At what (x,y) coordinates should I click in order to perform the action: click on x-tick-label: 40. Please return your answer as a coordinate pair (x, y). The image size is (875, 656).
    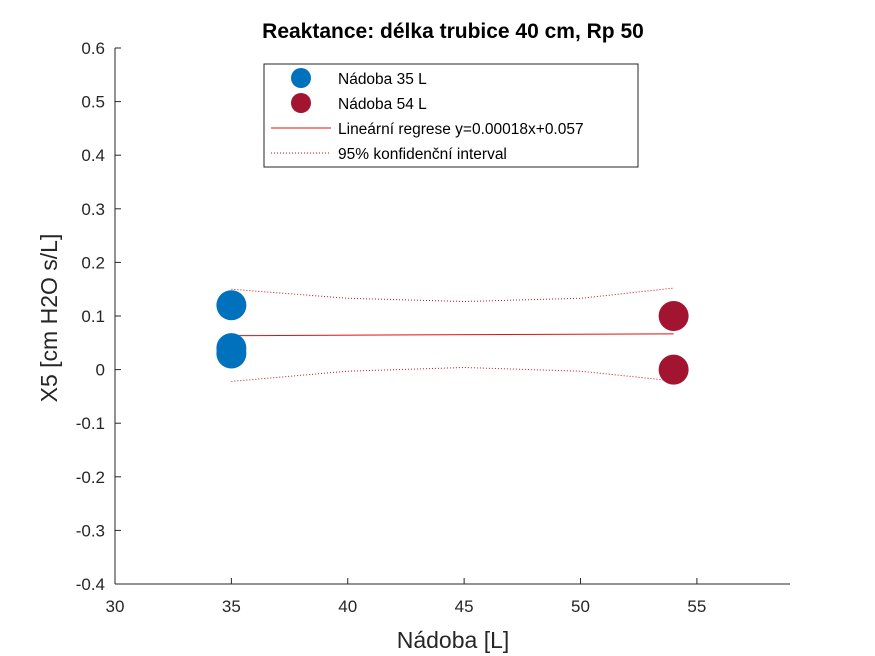
    Looking at the image, I should click on (347, 606).